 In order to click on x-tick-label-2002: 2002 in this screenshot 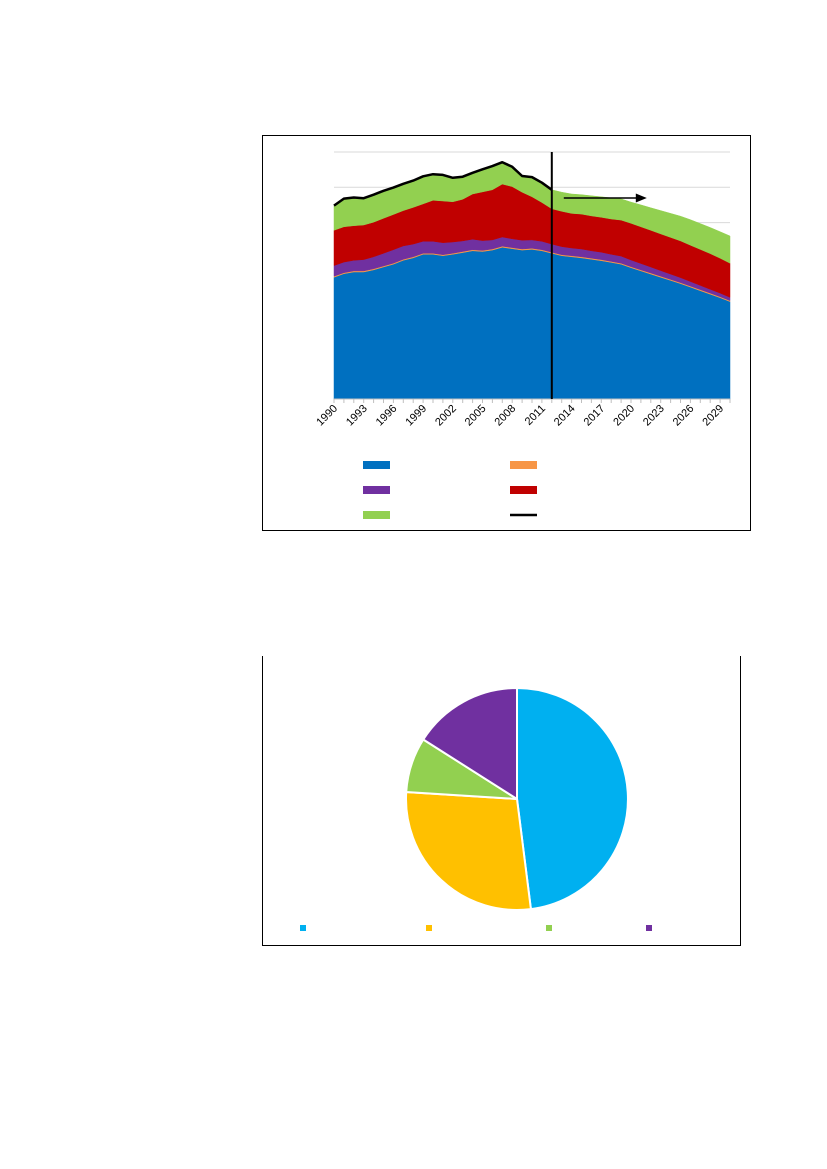, I will do `click(446, 416)`.